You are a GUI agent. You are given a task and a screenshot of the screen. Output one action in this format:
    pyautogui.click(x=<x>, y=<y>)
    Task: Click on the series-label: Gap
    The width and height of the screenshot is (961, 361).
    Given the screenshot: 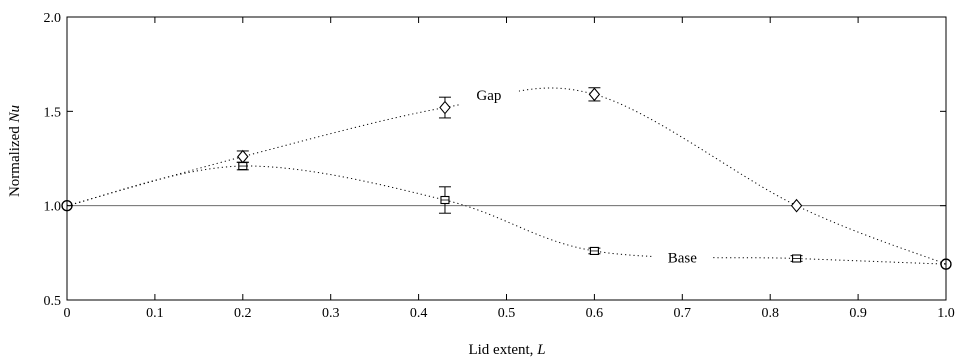 What is the action you would take?
    pyautogui.click(x=488, y=96)
    